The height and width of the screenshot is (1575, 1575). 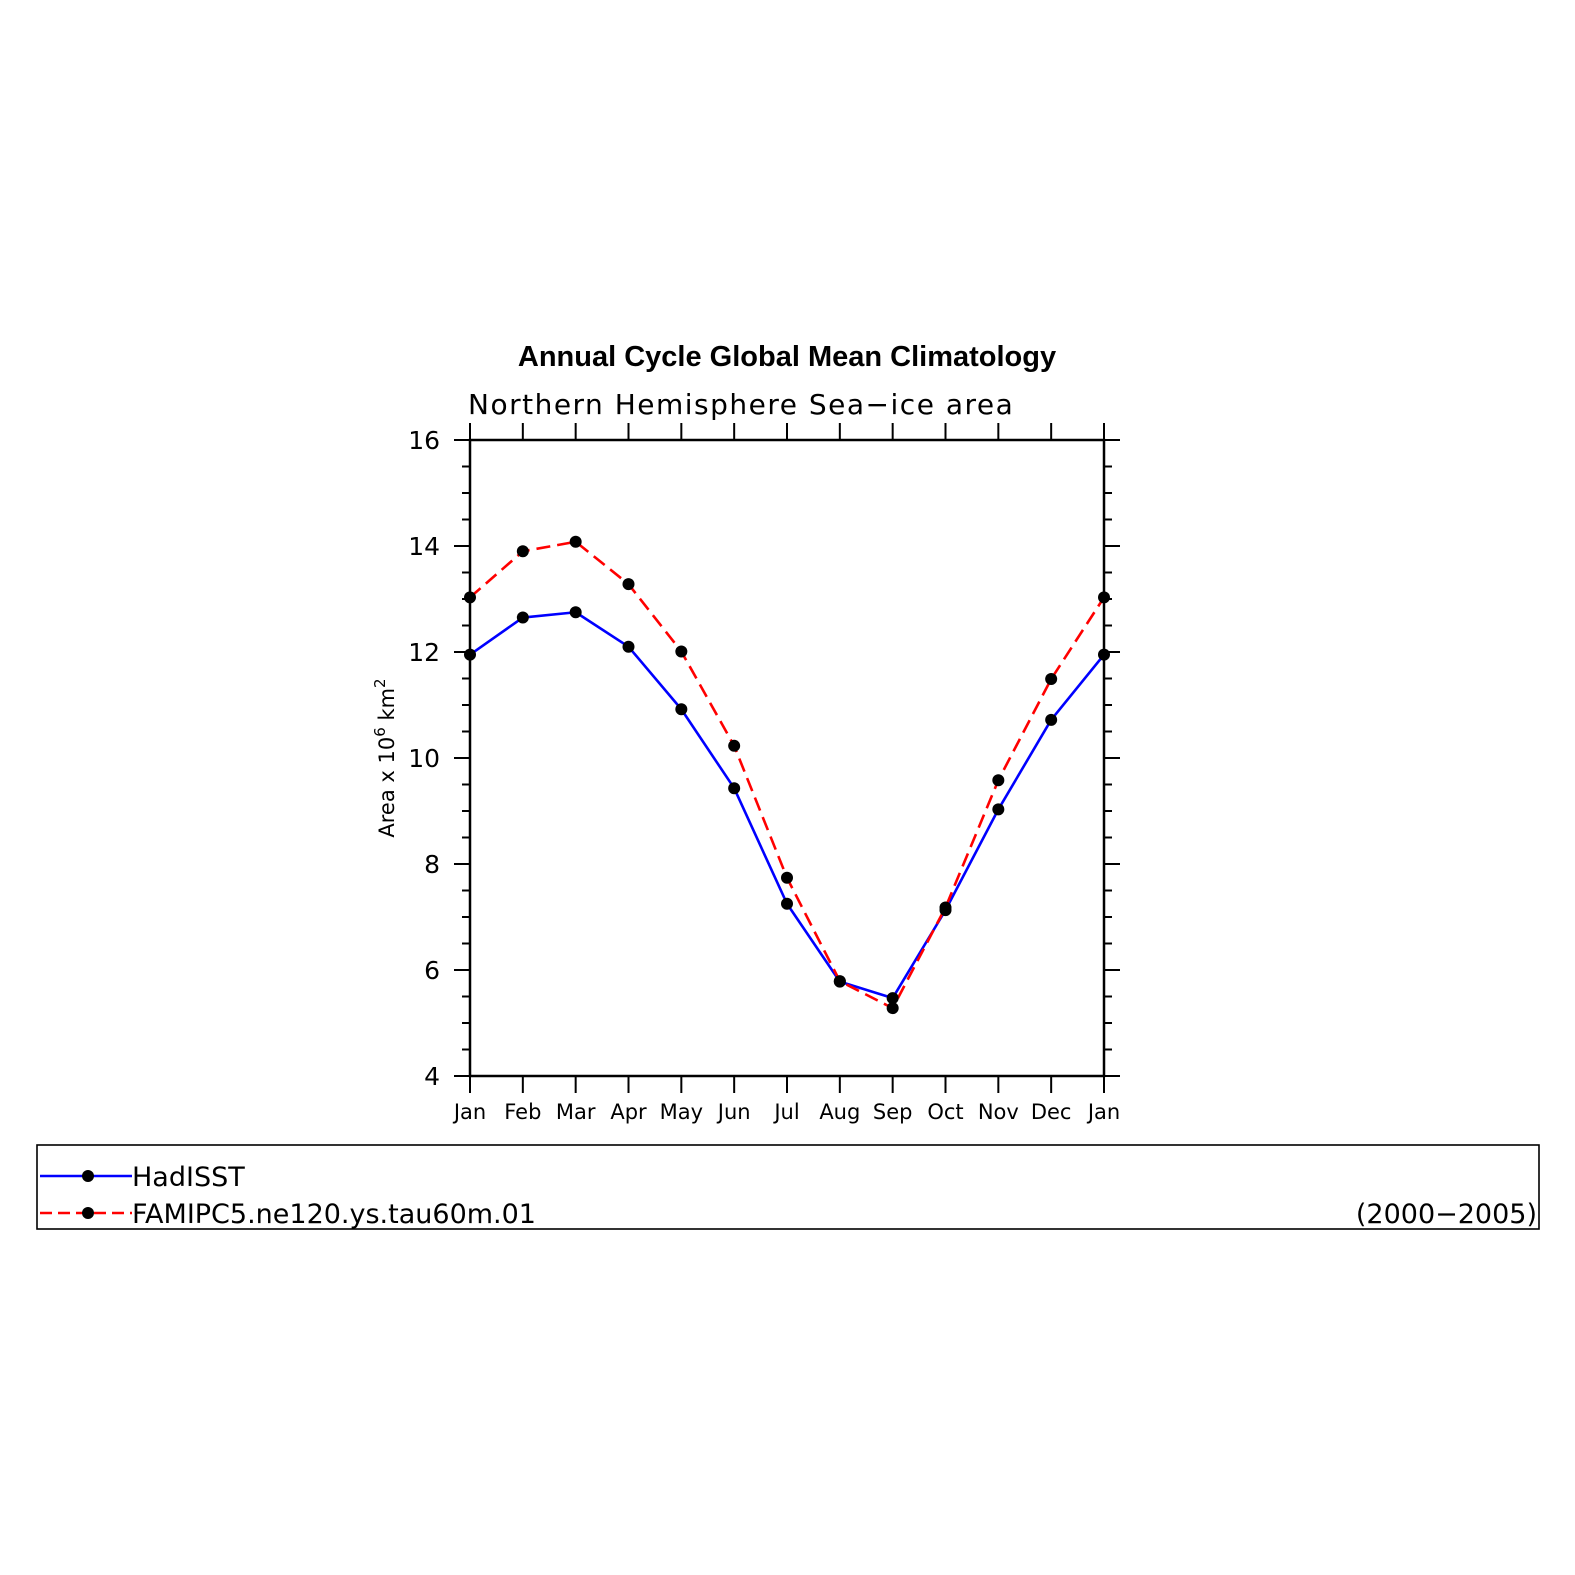 What do you see at coordinates (839, 1112) in the screenshot?
I see `x-tick-label: Aug` at bounding box center [839, 1112].